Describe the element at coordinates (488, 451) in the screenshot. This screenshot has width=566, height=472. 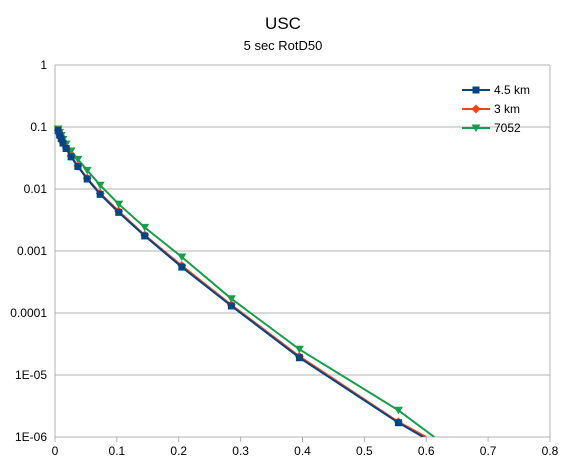
I see `x-tick-label: 0.7` at that location.